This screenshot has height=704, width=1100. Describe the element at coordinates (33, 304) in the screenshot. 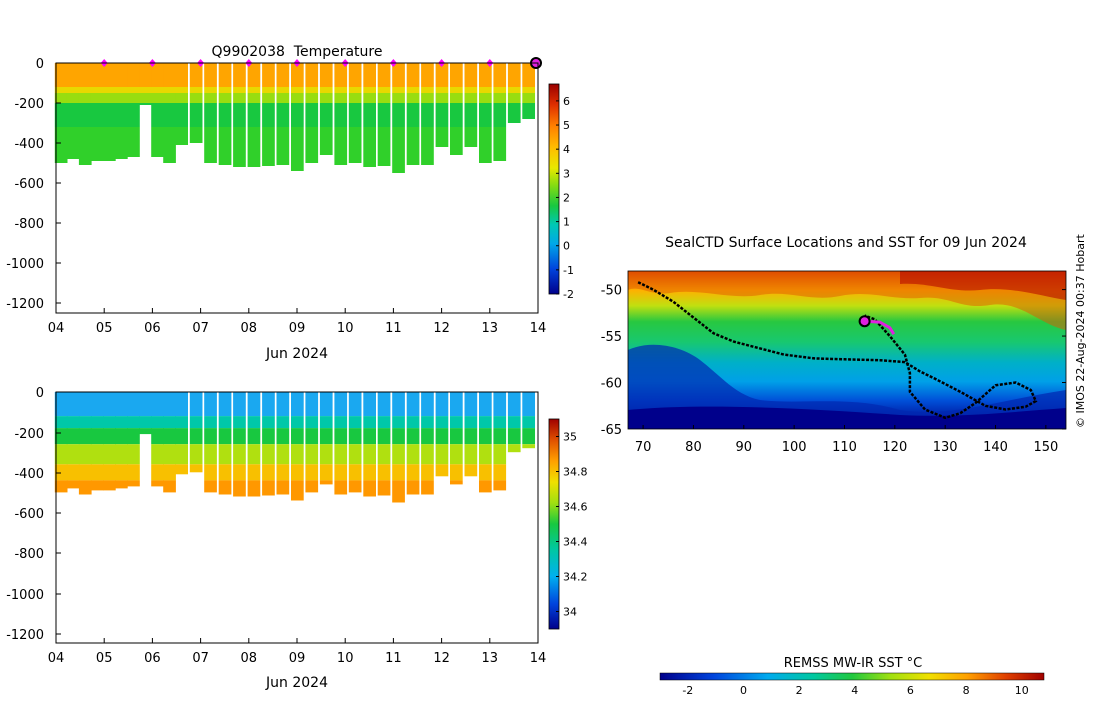

I see `y-tick: -1200` at that location.